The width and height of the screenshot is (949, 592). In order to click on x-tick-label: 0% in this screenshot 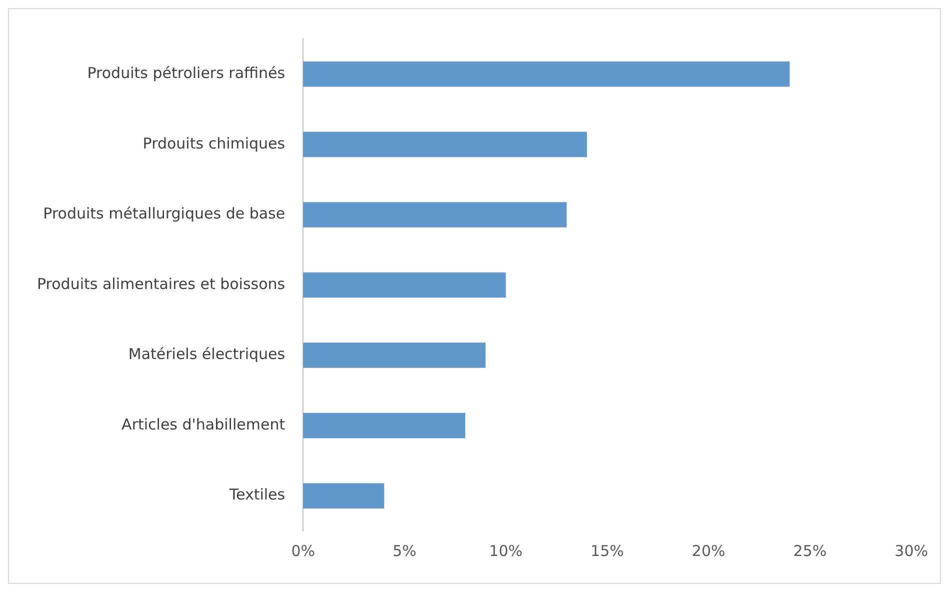, I will do `click(303, 551)`.